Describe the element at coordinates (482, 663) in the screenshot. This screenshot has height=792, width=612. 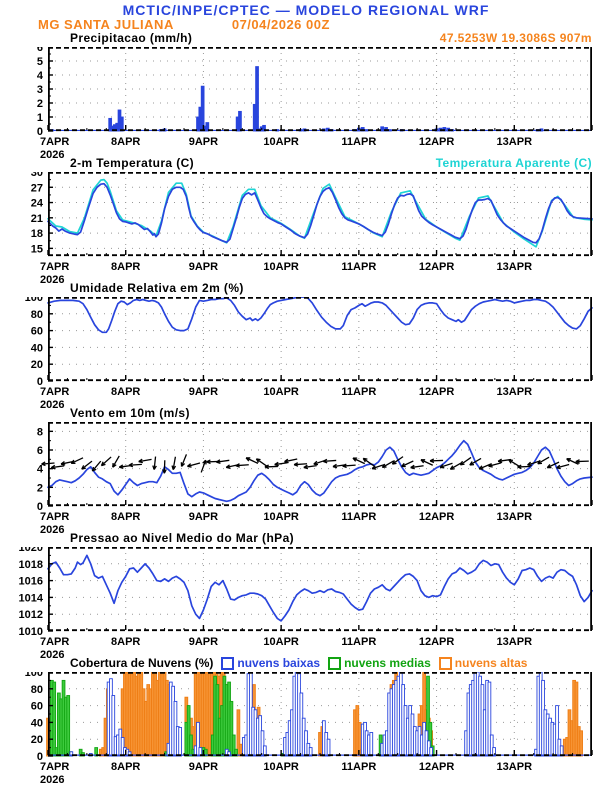
I see `legend-nuvens-altas: nuvens altas` at that location.